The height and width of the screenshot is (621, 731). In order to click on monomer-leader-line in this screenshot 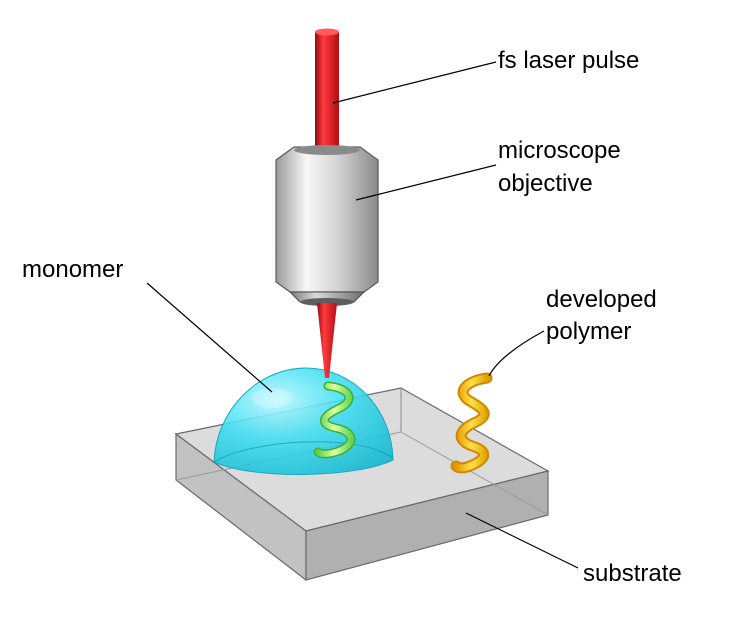, I will do `click(209, 337)`.